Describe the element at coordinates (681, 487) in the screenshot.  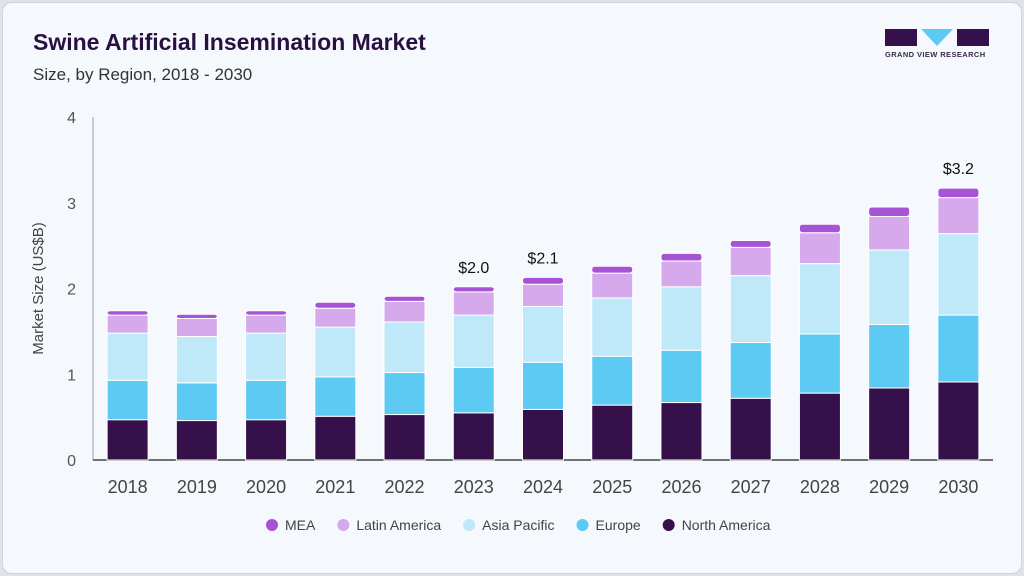
I see `x-tick-label: 2026` at that location.